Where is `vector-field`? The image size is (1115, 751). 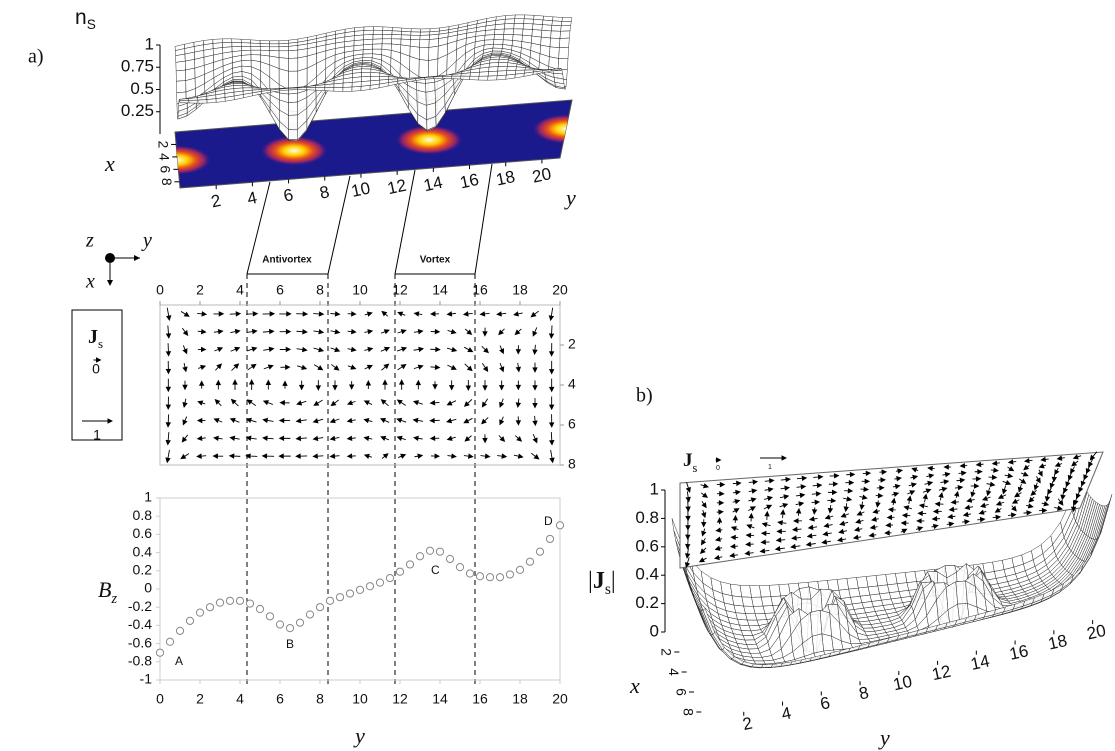
vector-field is located at coordinates (360, 385).